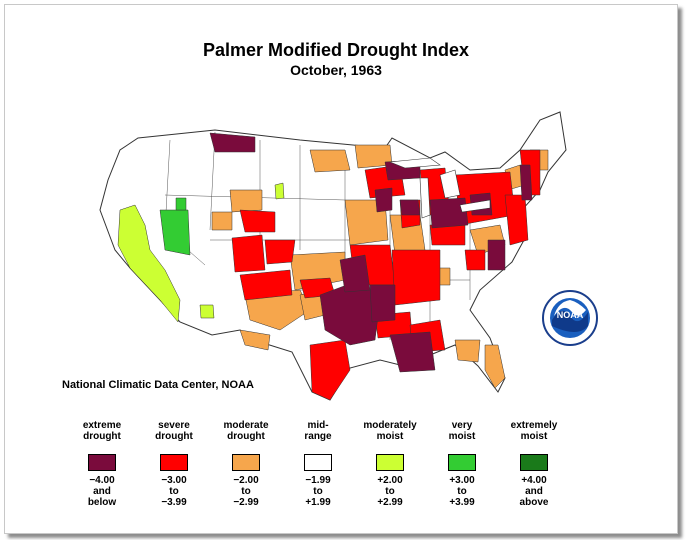 The height and width of the screenshot is (540, 686). What do you see at coordinates (318, 502) in the screenshot?
I see `legend-range-line-3: +1.99` at bounding box center [318, 502].